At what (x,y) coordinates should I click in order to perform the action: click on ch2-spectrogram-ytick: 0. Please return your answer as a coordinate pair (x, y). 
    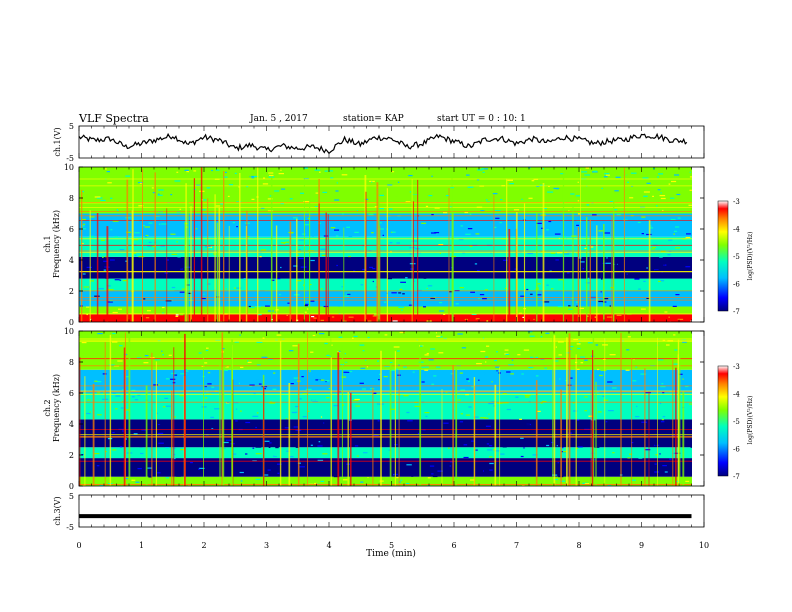
    Looking at the image, I should click on (71, 486).